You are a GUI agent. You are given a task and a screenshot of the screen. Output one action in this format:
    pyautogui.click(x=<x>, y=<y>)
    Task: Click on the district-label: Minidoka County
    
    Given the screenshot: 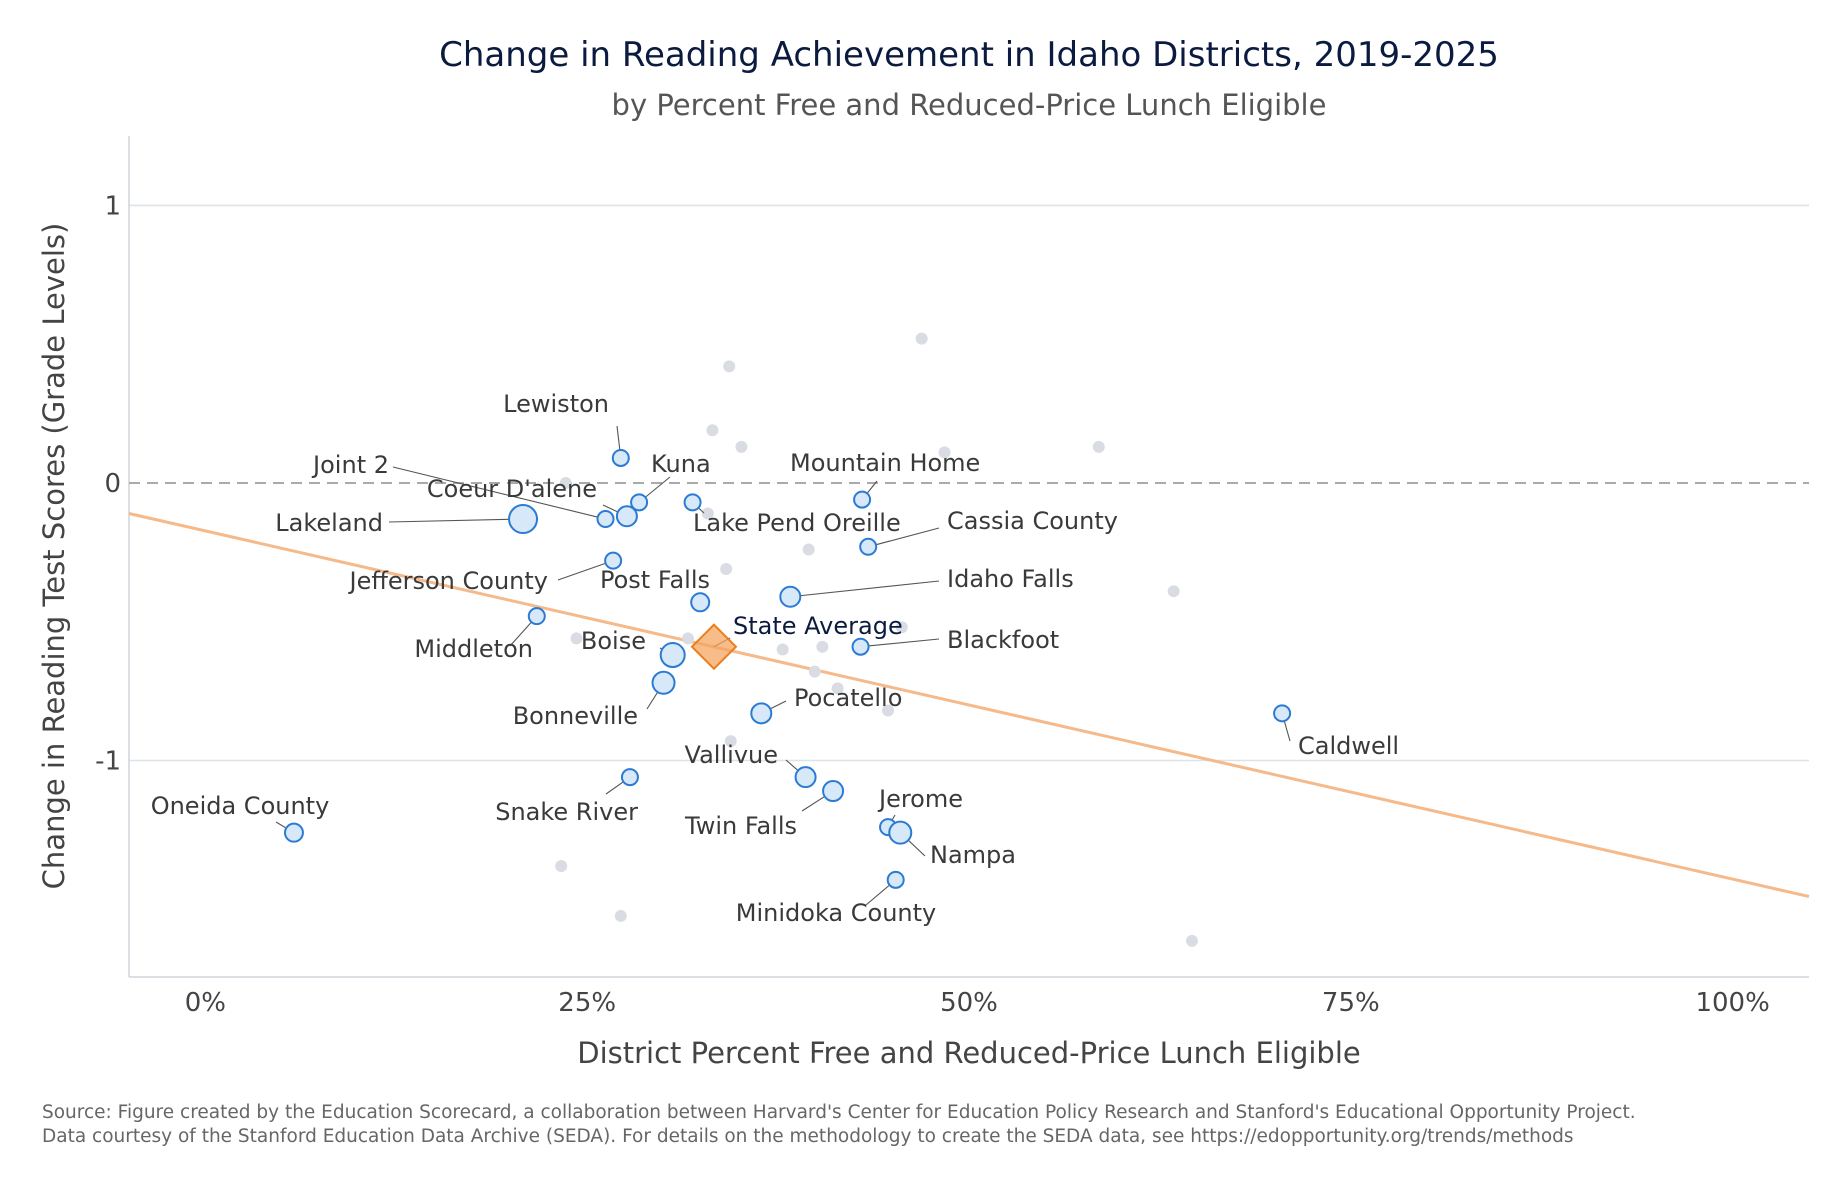 What is the action you would take?
    pyautogui.click(x=836, y=913)
    